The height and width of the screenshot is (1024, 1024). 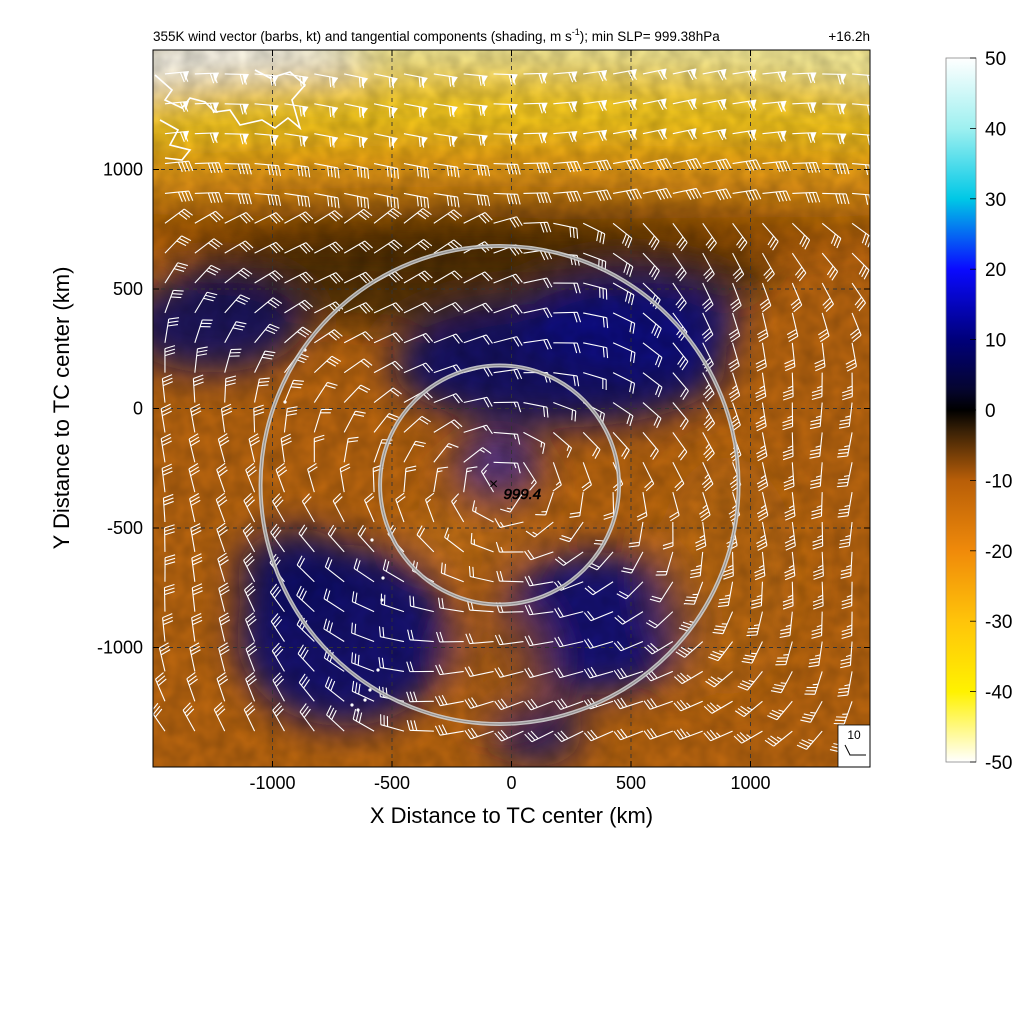 I want to click on colorbar-tick-label: -30, so click(x=998, y=622).